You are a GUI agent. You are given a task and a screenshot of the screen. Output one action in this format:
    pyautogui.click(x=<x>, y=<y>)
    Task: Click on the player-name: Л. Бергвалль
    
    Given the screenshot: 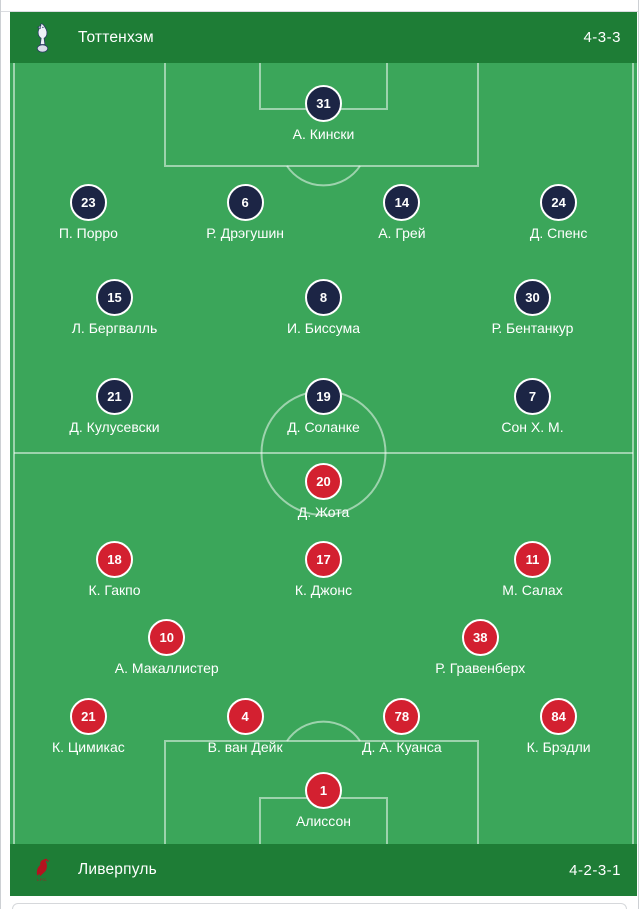 What is the action you would take?
    pyautogui.click(x=114, y=328)
    